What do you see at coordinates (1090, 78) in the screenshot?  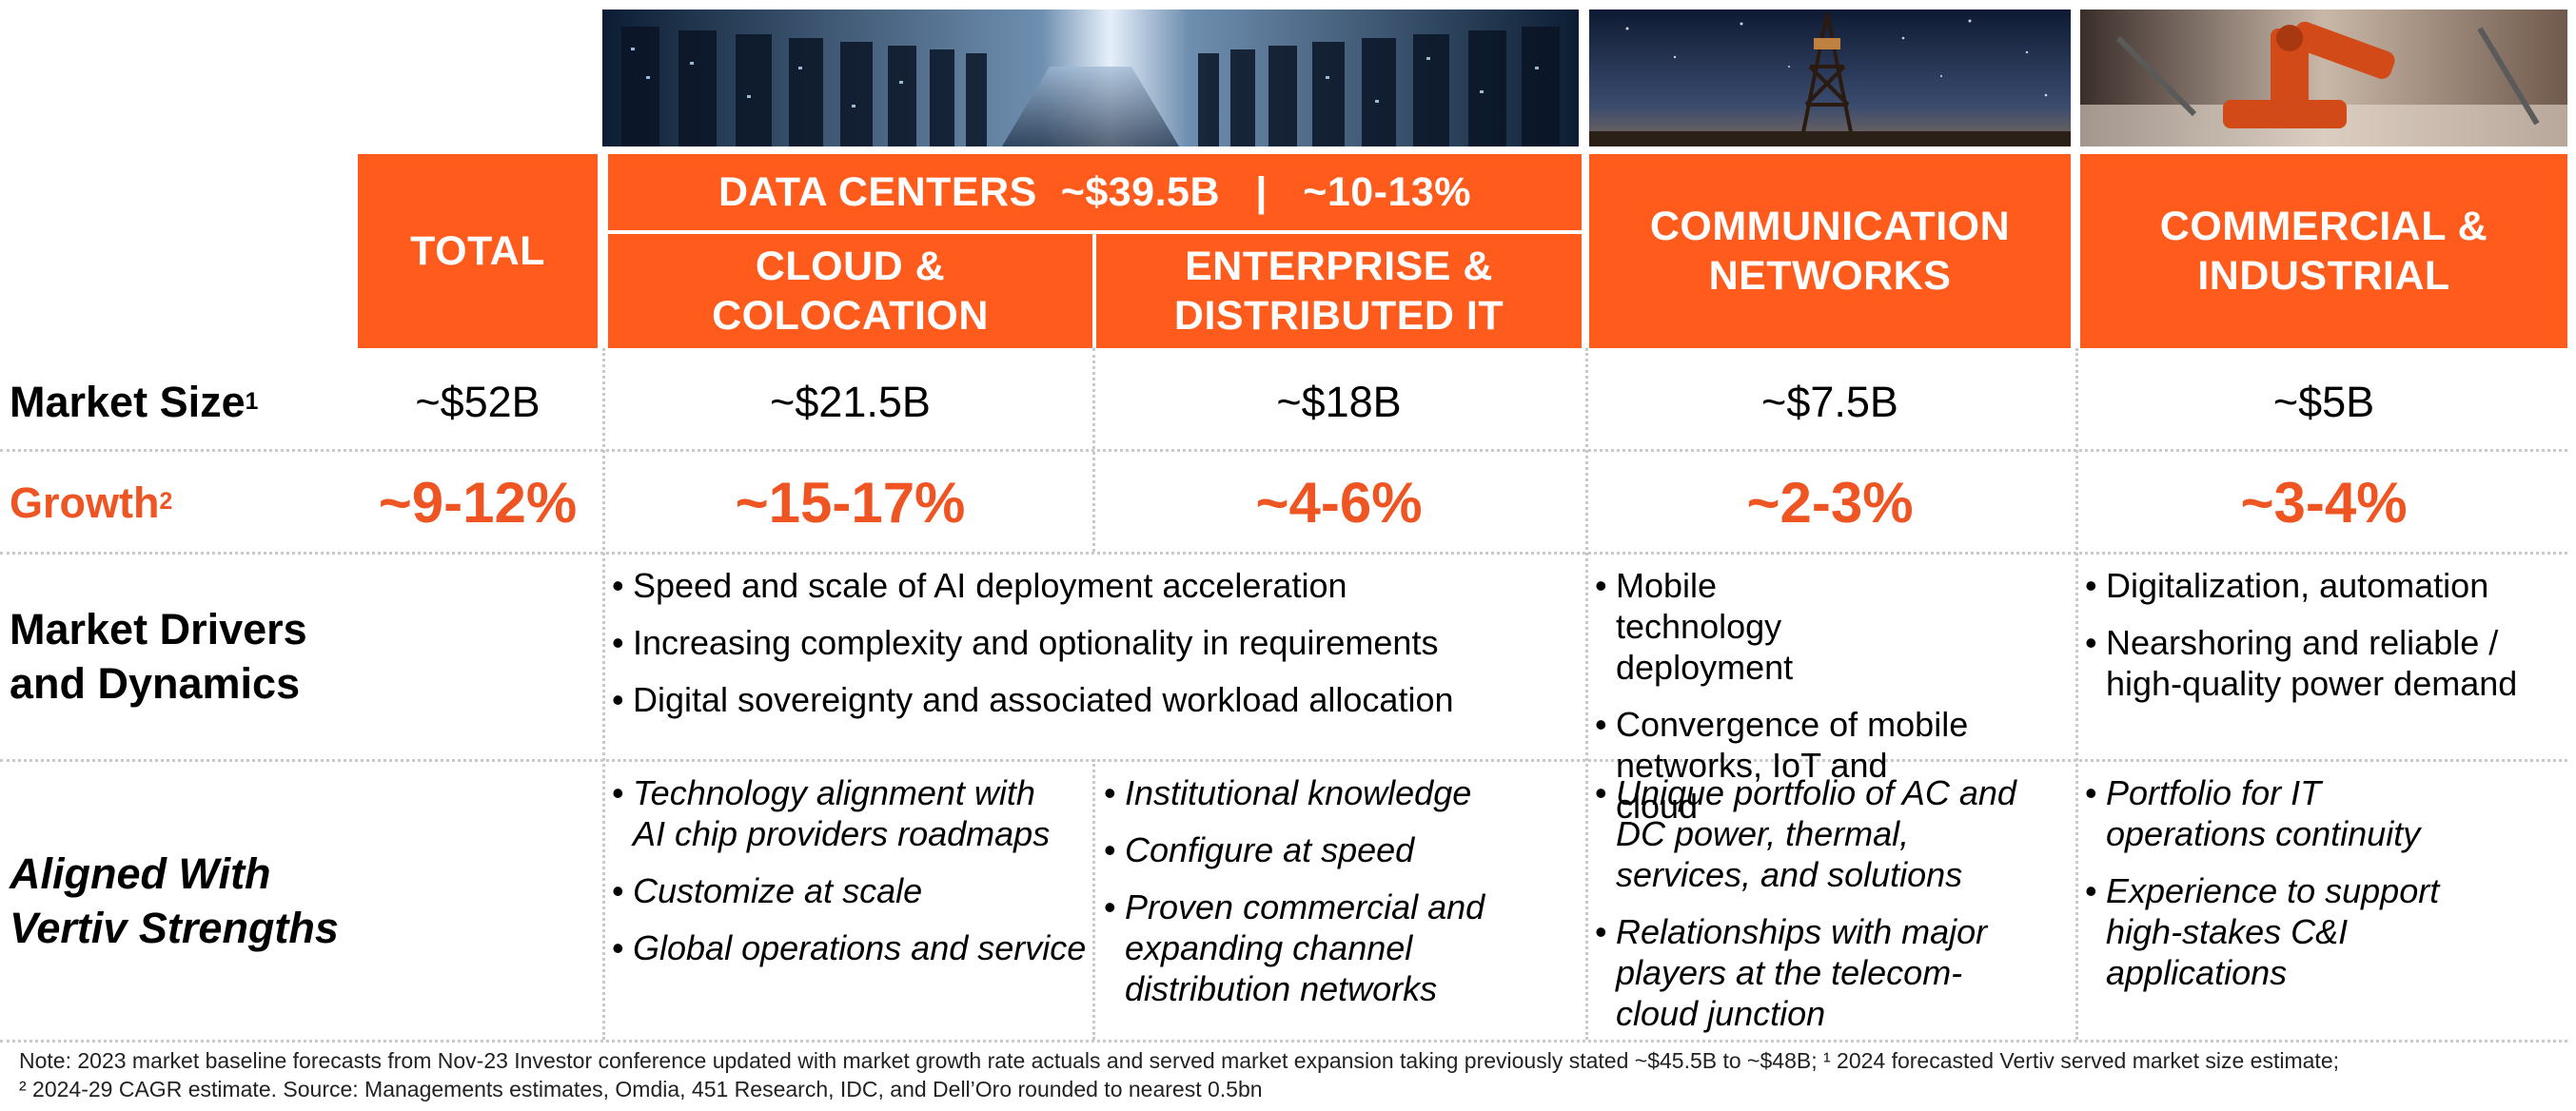 I see `data-center-photo` at bounding box center [1090, 78].